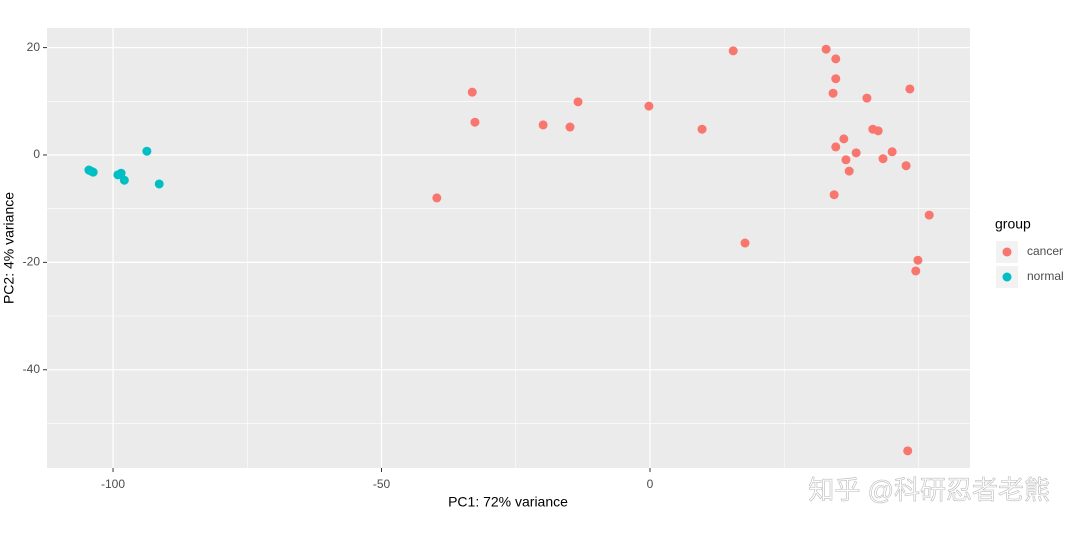 The width and height of the screenshot is (1080, 535). What do you see at coordinates (1045, 251) in the screenshot?
I see `legend-label: cancer` at bounding box center [1045, 251].